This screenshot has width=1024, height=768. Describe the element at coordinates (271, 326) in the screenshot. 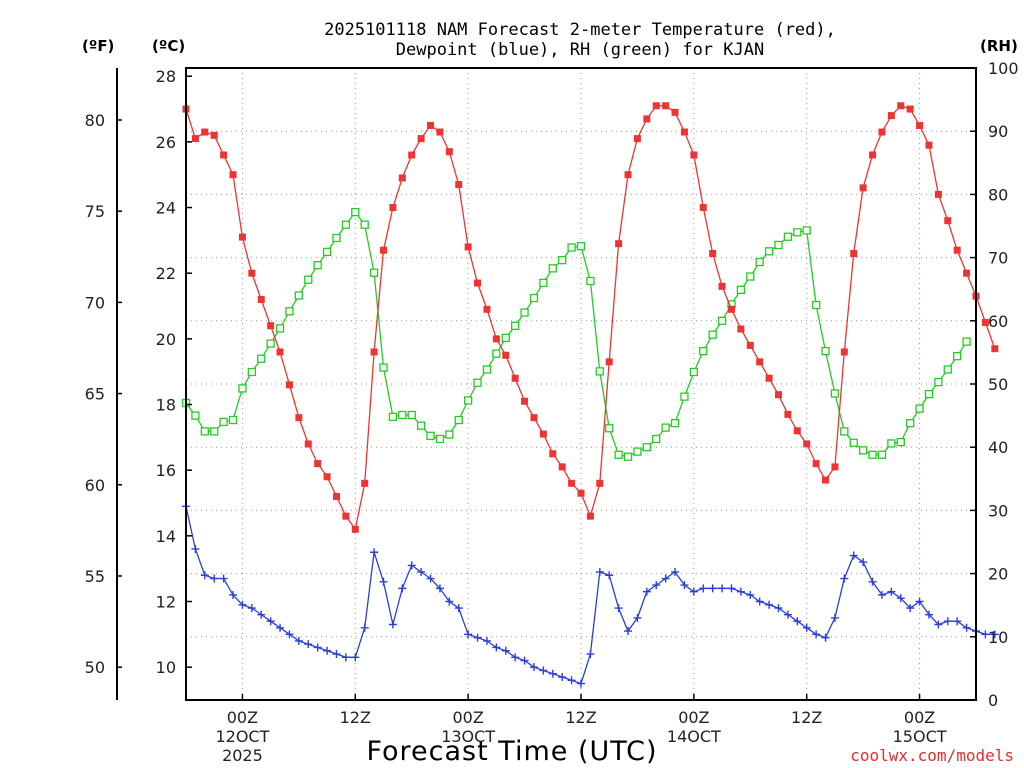

I see `2-meter-temperature-point-9` at that location.